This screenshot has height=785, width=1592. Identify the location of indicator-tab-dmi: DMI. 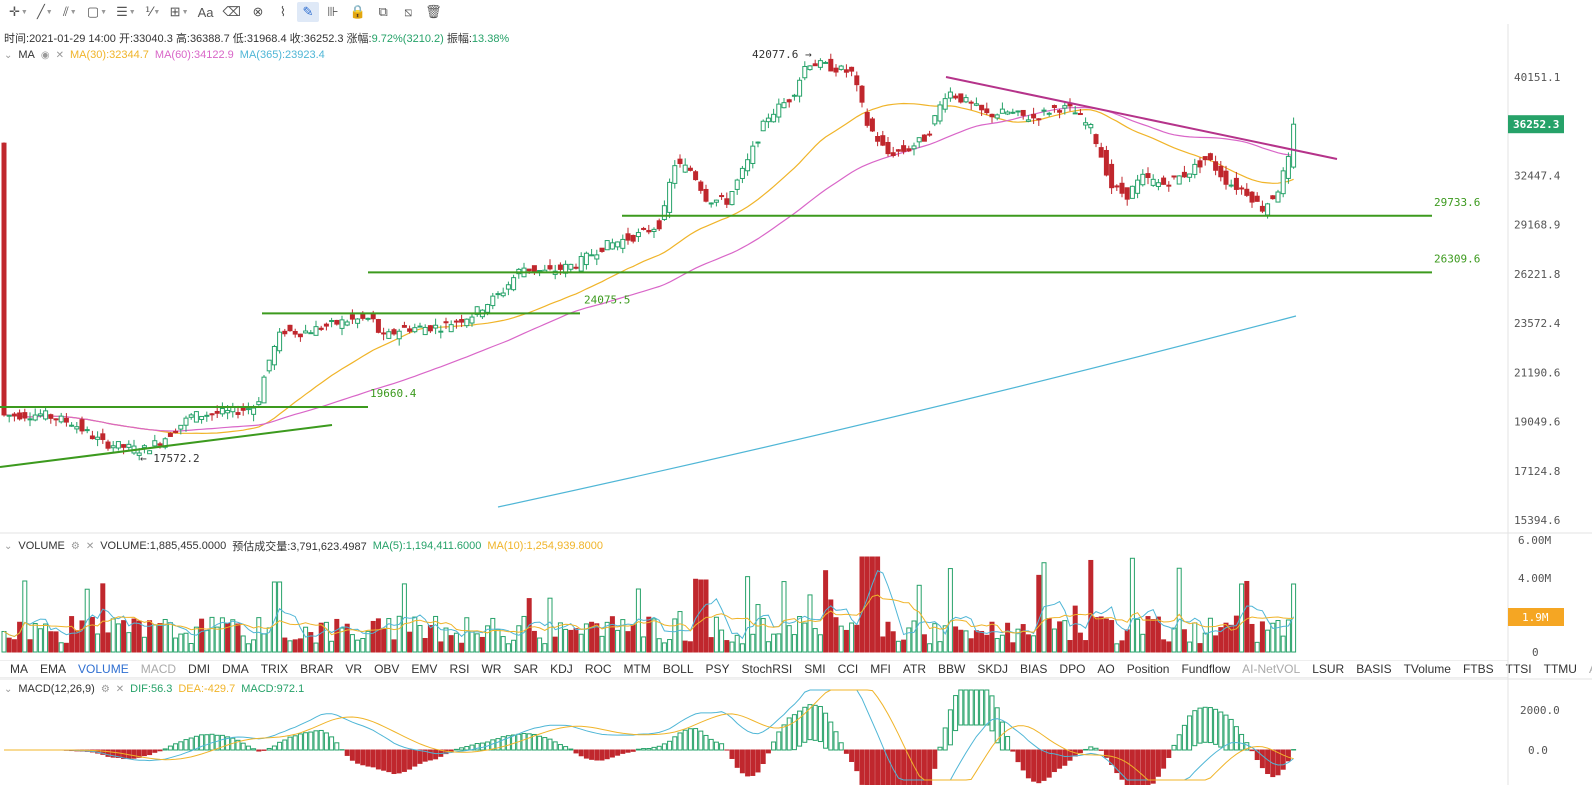
(199, 669).